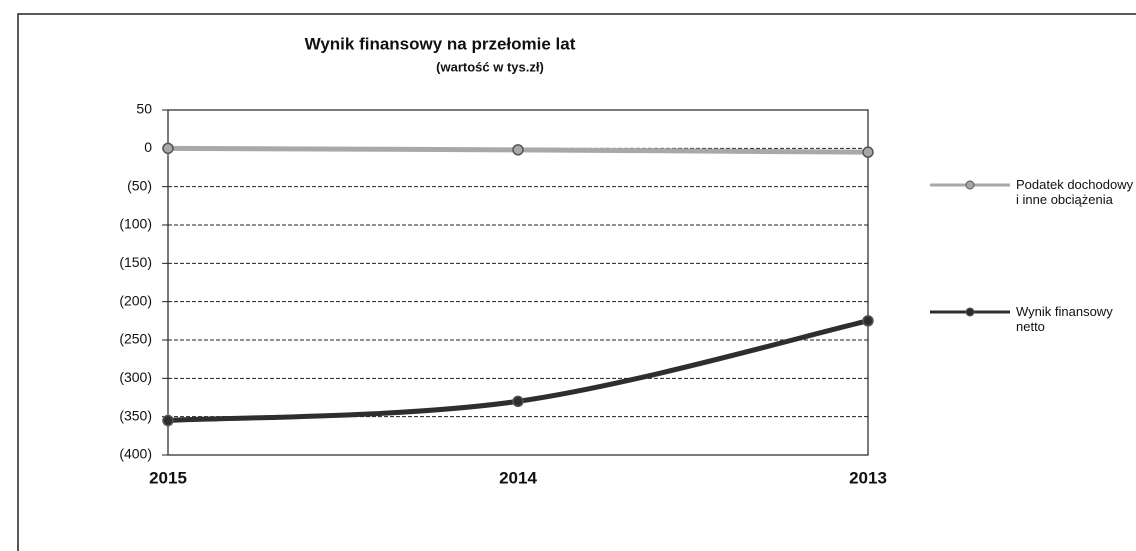 The image size is (1136, 551). Describe the element at coordinates (518, 477) in the screenshot. I see `x-tick-label: 2014` at that location.